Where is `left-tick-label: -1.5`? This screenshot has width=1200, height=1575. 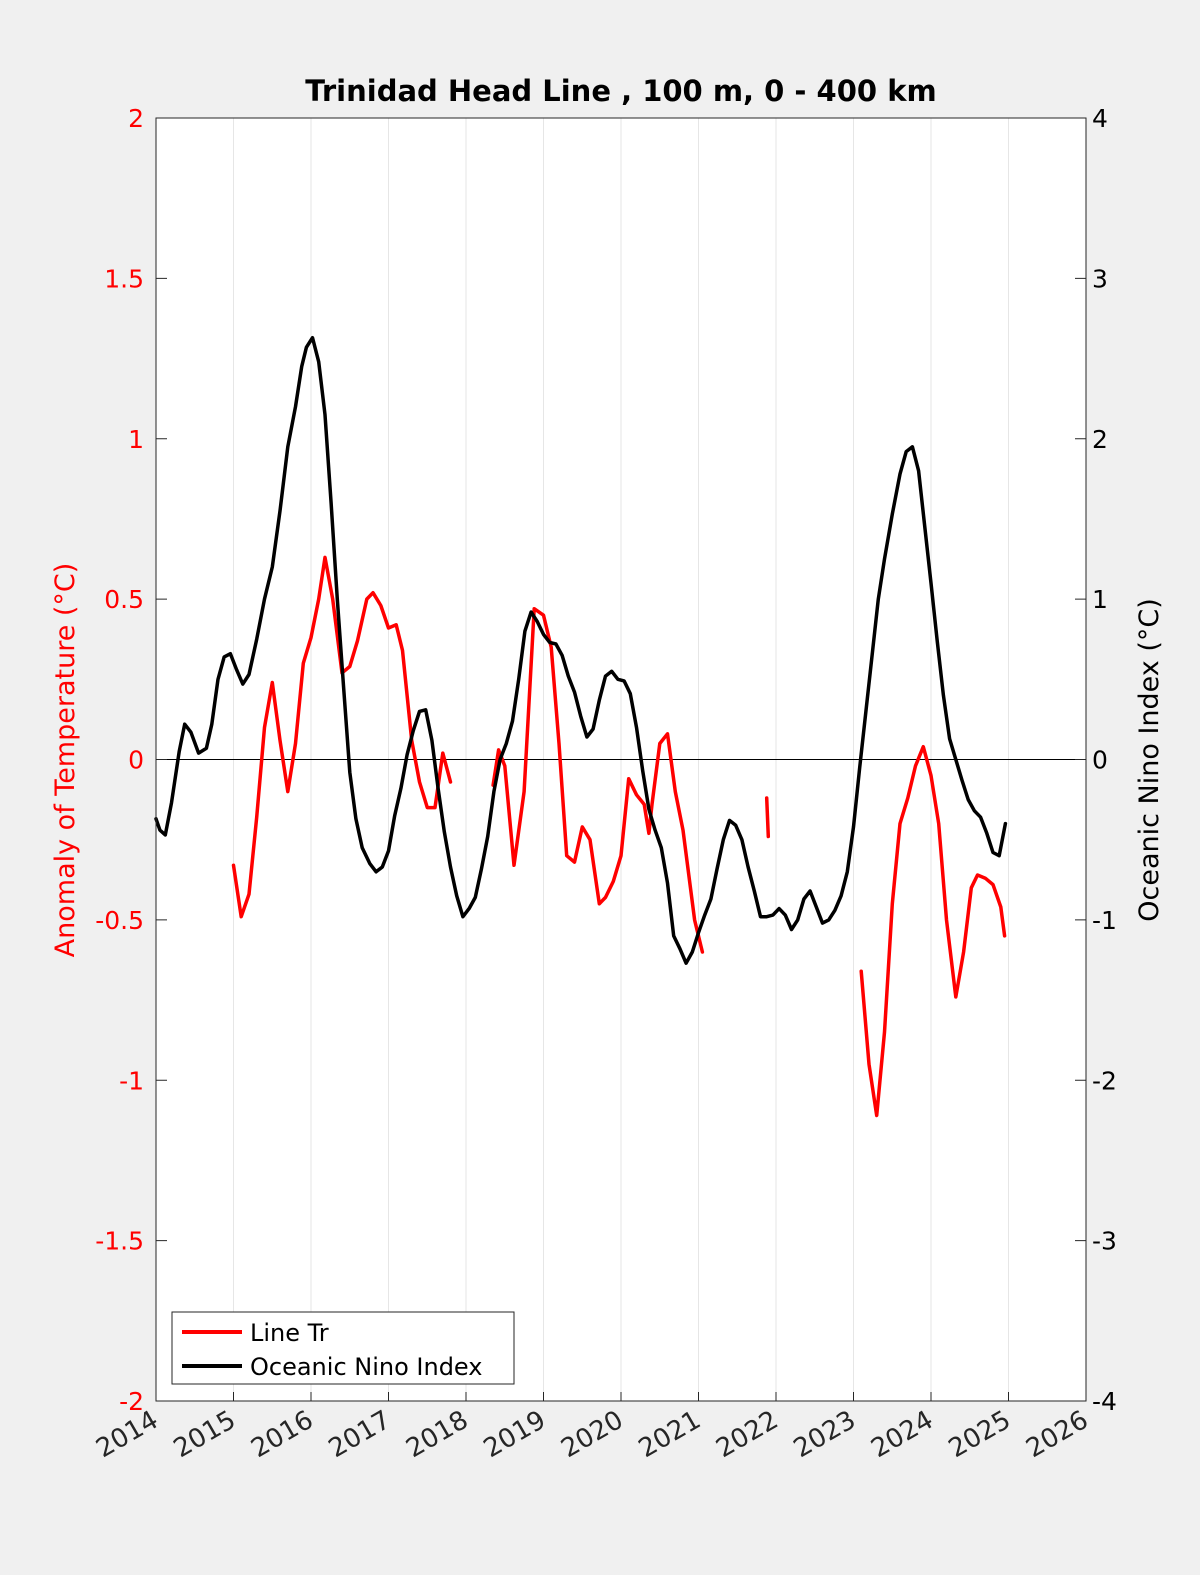
left-tick-label: -1.5 is located at coordinates (119, 1241).